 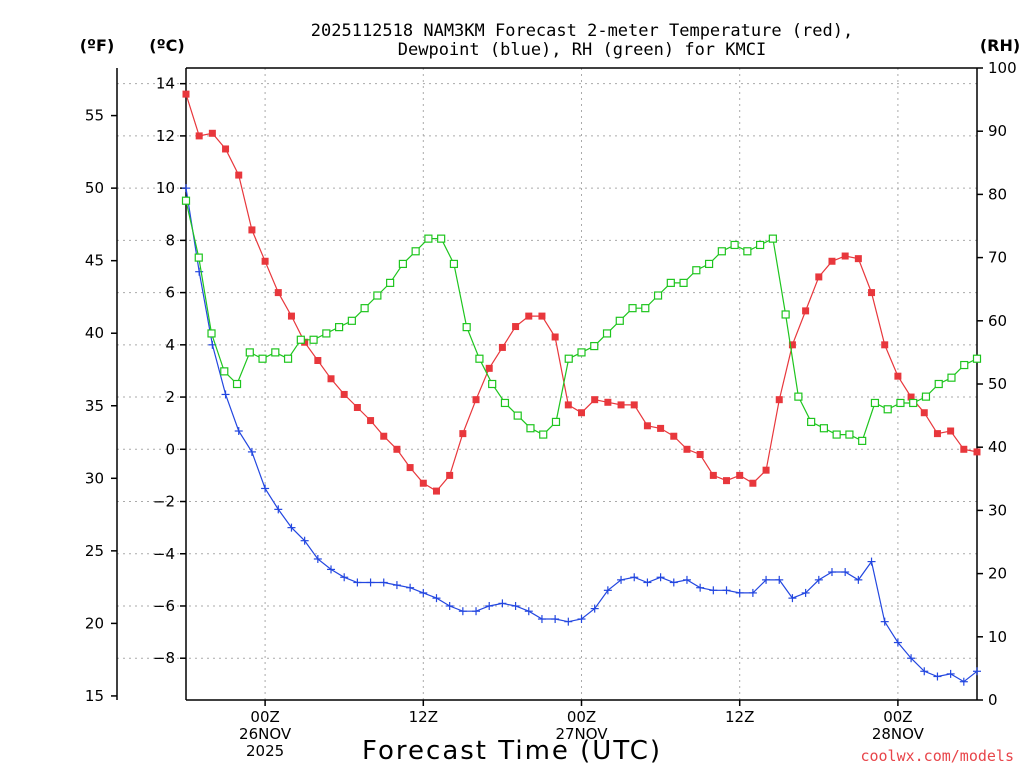 What do you see at coordinates (1000, 45) in the screenshot?
I see `rh-unit-label: (RH)` at bounding box center [1000, 45].